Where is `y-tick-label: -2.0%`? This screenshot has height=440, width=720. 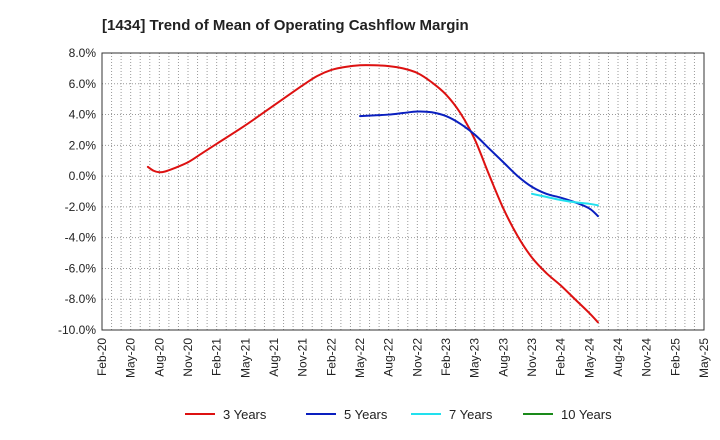 y-tick-label: -2.0% is located at coordinates (81, 207).